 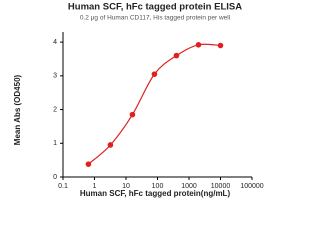 I want to click on x-tick-label: 1000, so click(x=189, y=186).